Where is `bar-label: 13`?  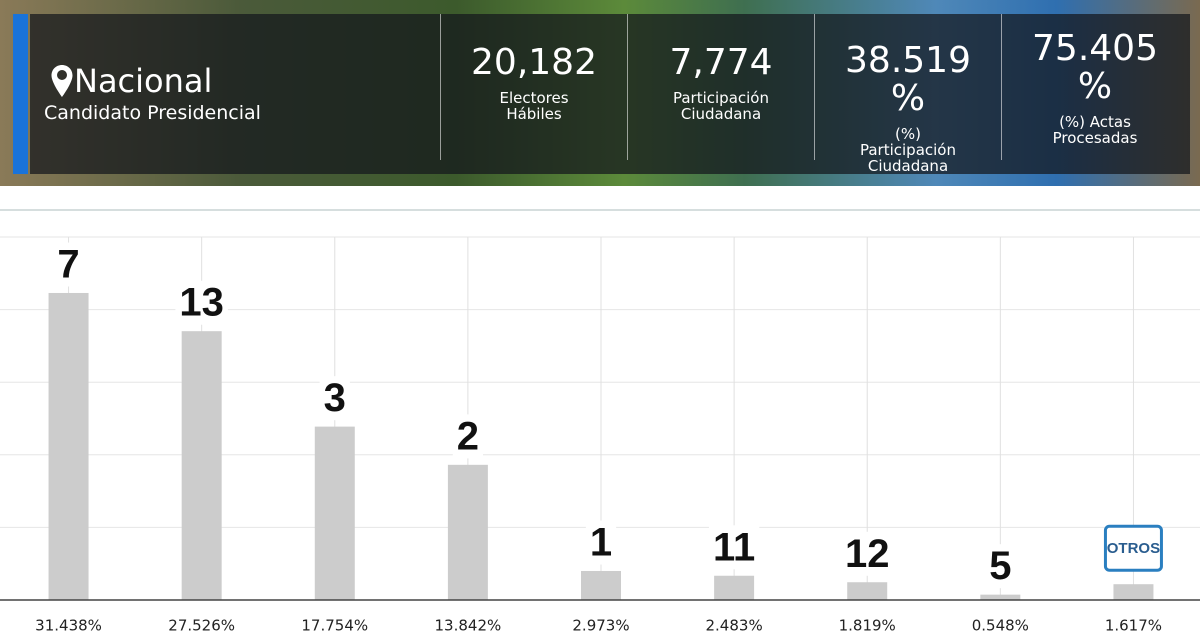 bar-label: 13 is located at coordinates (201, 303).